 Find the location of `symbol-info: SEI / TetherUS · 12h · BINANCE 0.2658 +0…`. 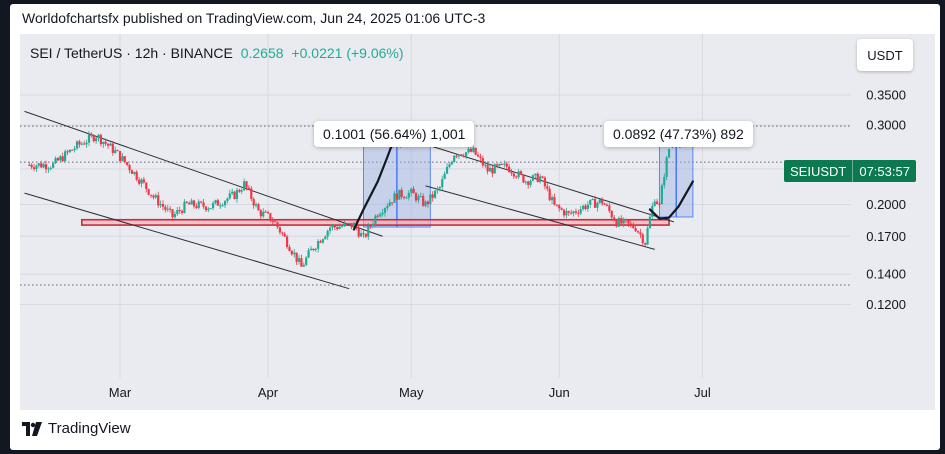

symbol-info: SEI / TetherUS · 12h · BINANCE 0.2658 +0… is located at coordinates (217, 53).